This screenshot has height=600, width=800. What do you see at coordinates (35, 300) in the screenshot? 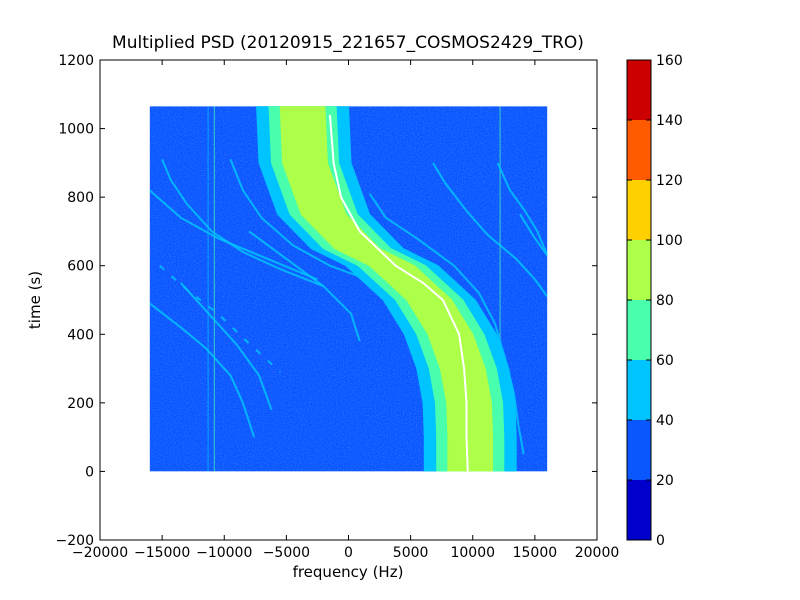
I see `y-axis-label: time (s)` at bounding box center [35, 300].